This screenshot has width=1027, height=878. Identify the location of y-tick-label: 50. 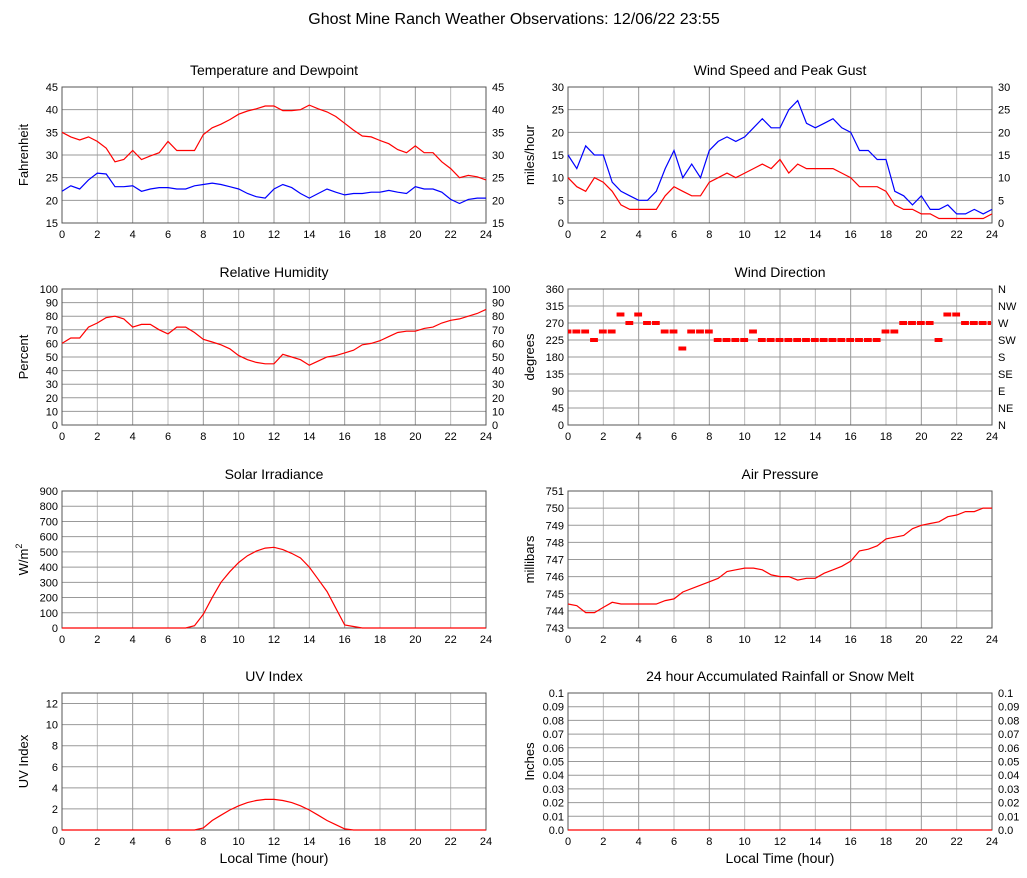
(52, 358).